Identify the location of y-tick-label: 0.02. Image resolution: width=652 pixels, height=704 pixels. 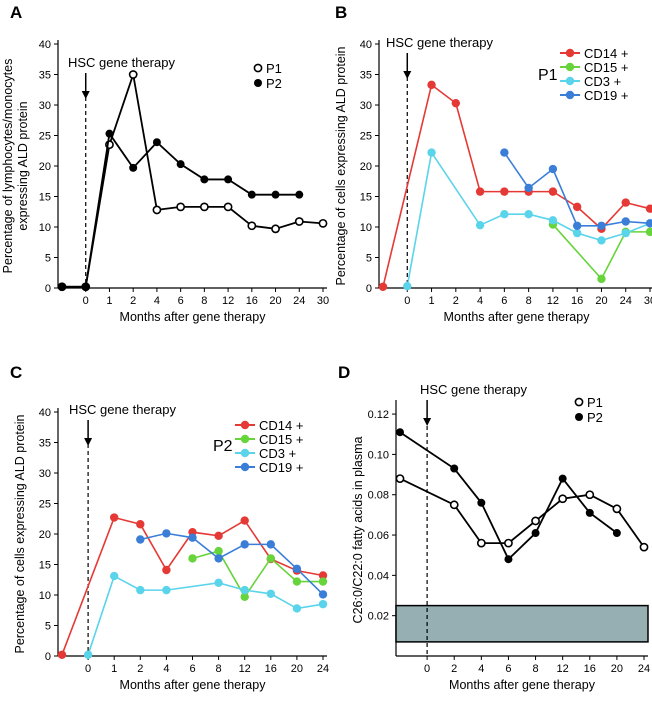
(378, 617).